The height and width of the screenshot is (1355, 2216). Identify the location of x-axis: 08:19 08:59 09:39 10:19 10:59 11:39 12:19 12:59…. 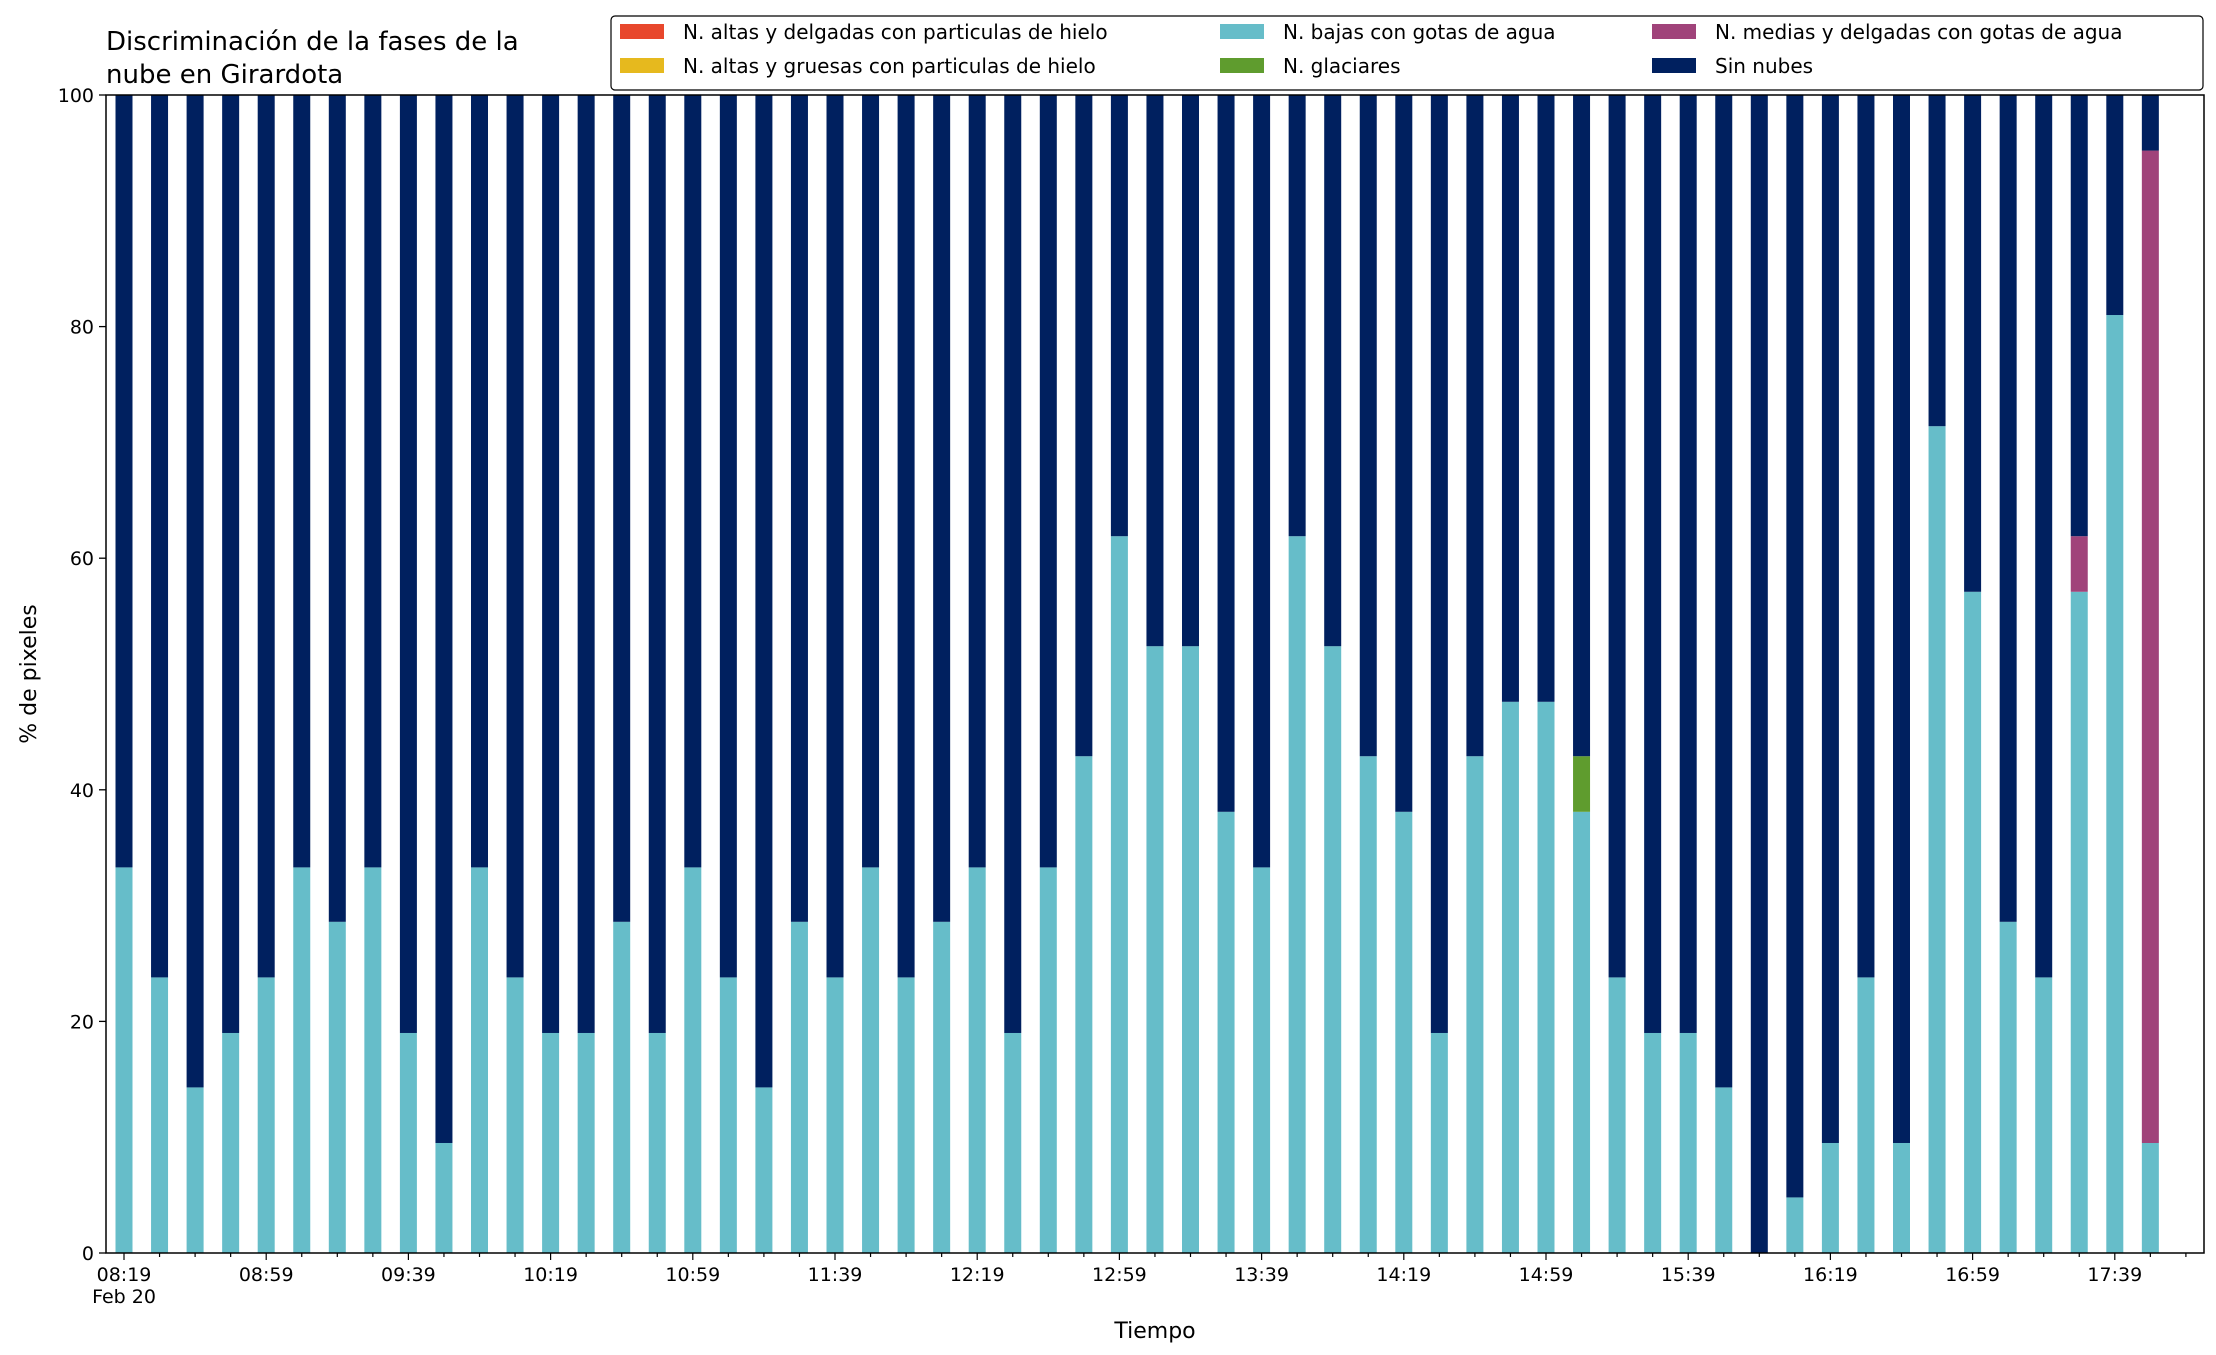
(1139, 1280).